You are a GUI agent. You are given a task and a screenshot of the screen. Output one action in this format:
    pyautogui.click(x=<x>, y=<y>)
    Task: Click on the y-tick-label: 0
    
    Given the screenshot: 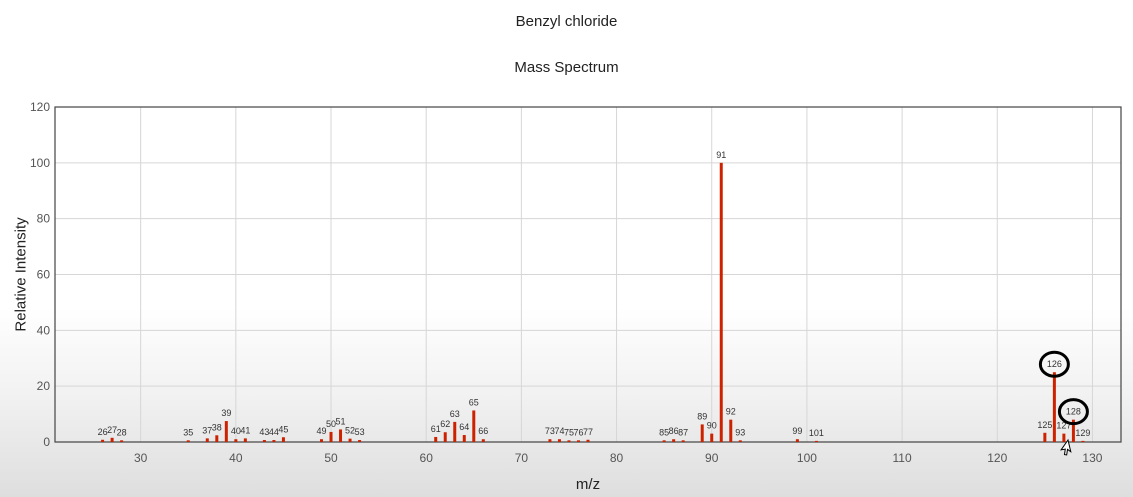 What is the action you would take?
    pyautogui.click(x=46, y=442)
    